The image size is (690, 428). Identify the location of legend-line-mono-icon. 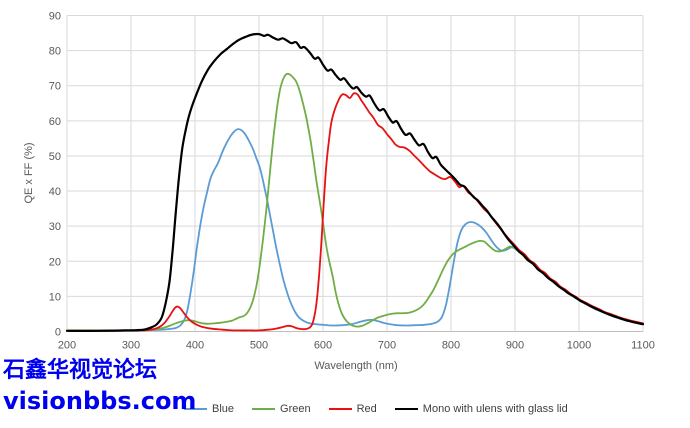
(406, 409).